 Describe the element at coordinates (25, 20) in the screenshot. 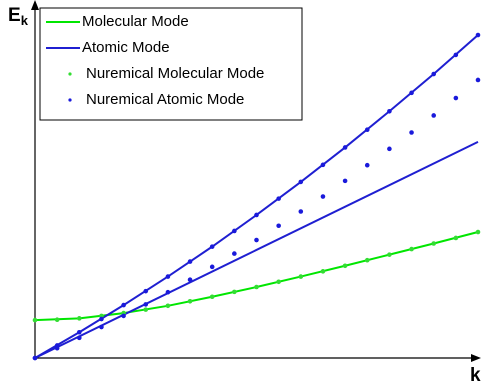

I see `y-label-sub: k` at that location.